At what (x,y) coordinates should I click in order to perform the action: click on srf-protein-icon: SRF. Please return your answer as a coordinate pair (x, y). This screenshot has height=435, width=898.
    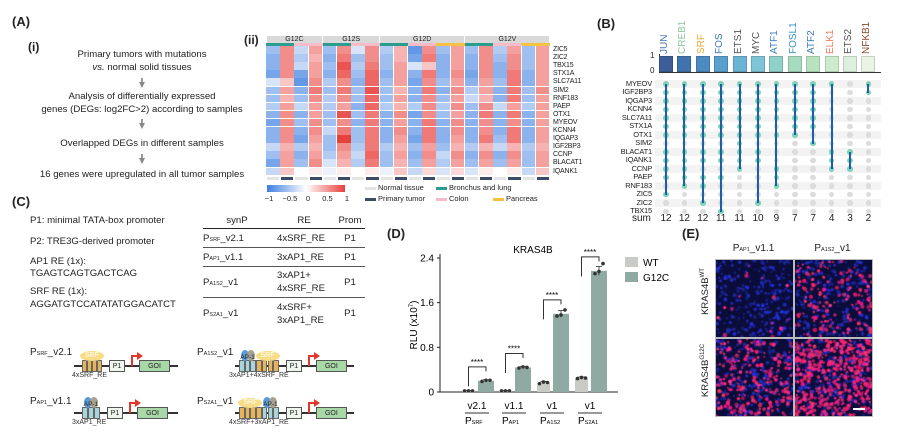
    Looking at the image, I should click on (92, 356).